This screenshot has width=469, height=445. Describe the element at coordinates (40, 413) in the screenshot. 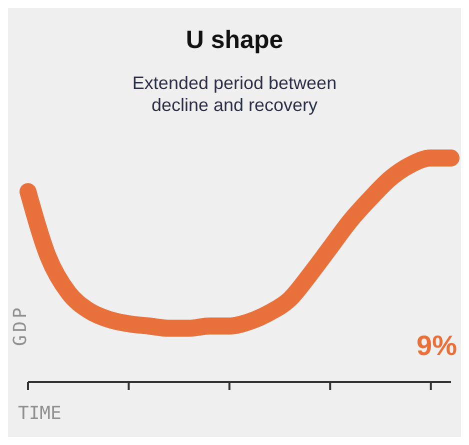

I see `x-axis-title: TIME` at that location.